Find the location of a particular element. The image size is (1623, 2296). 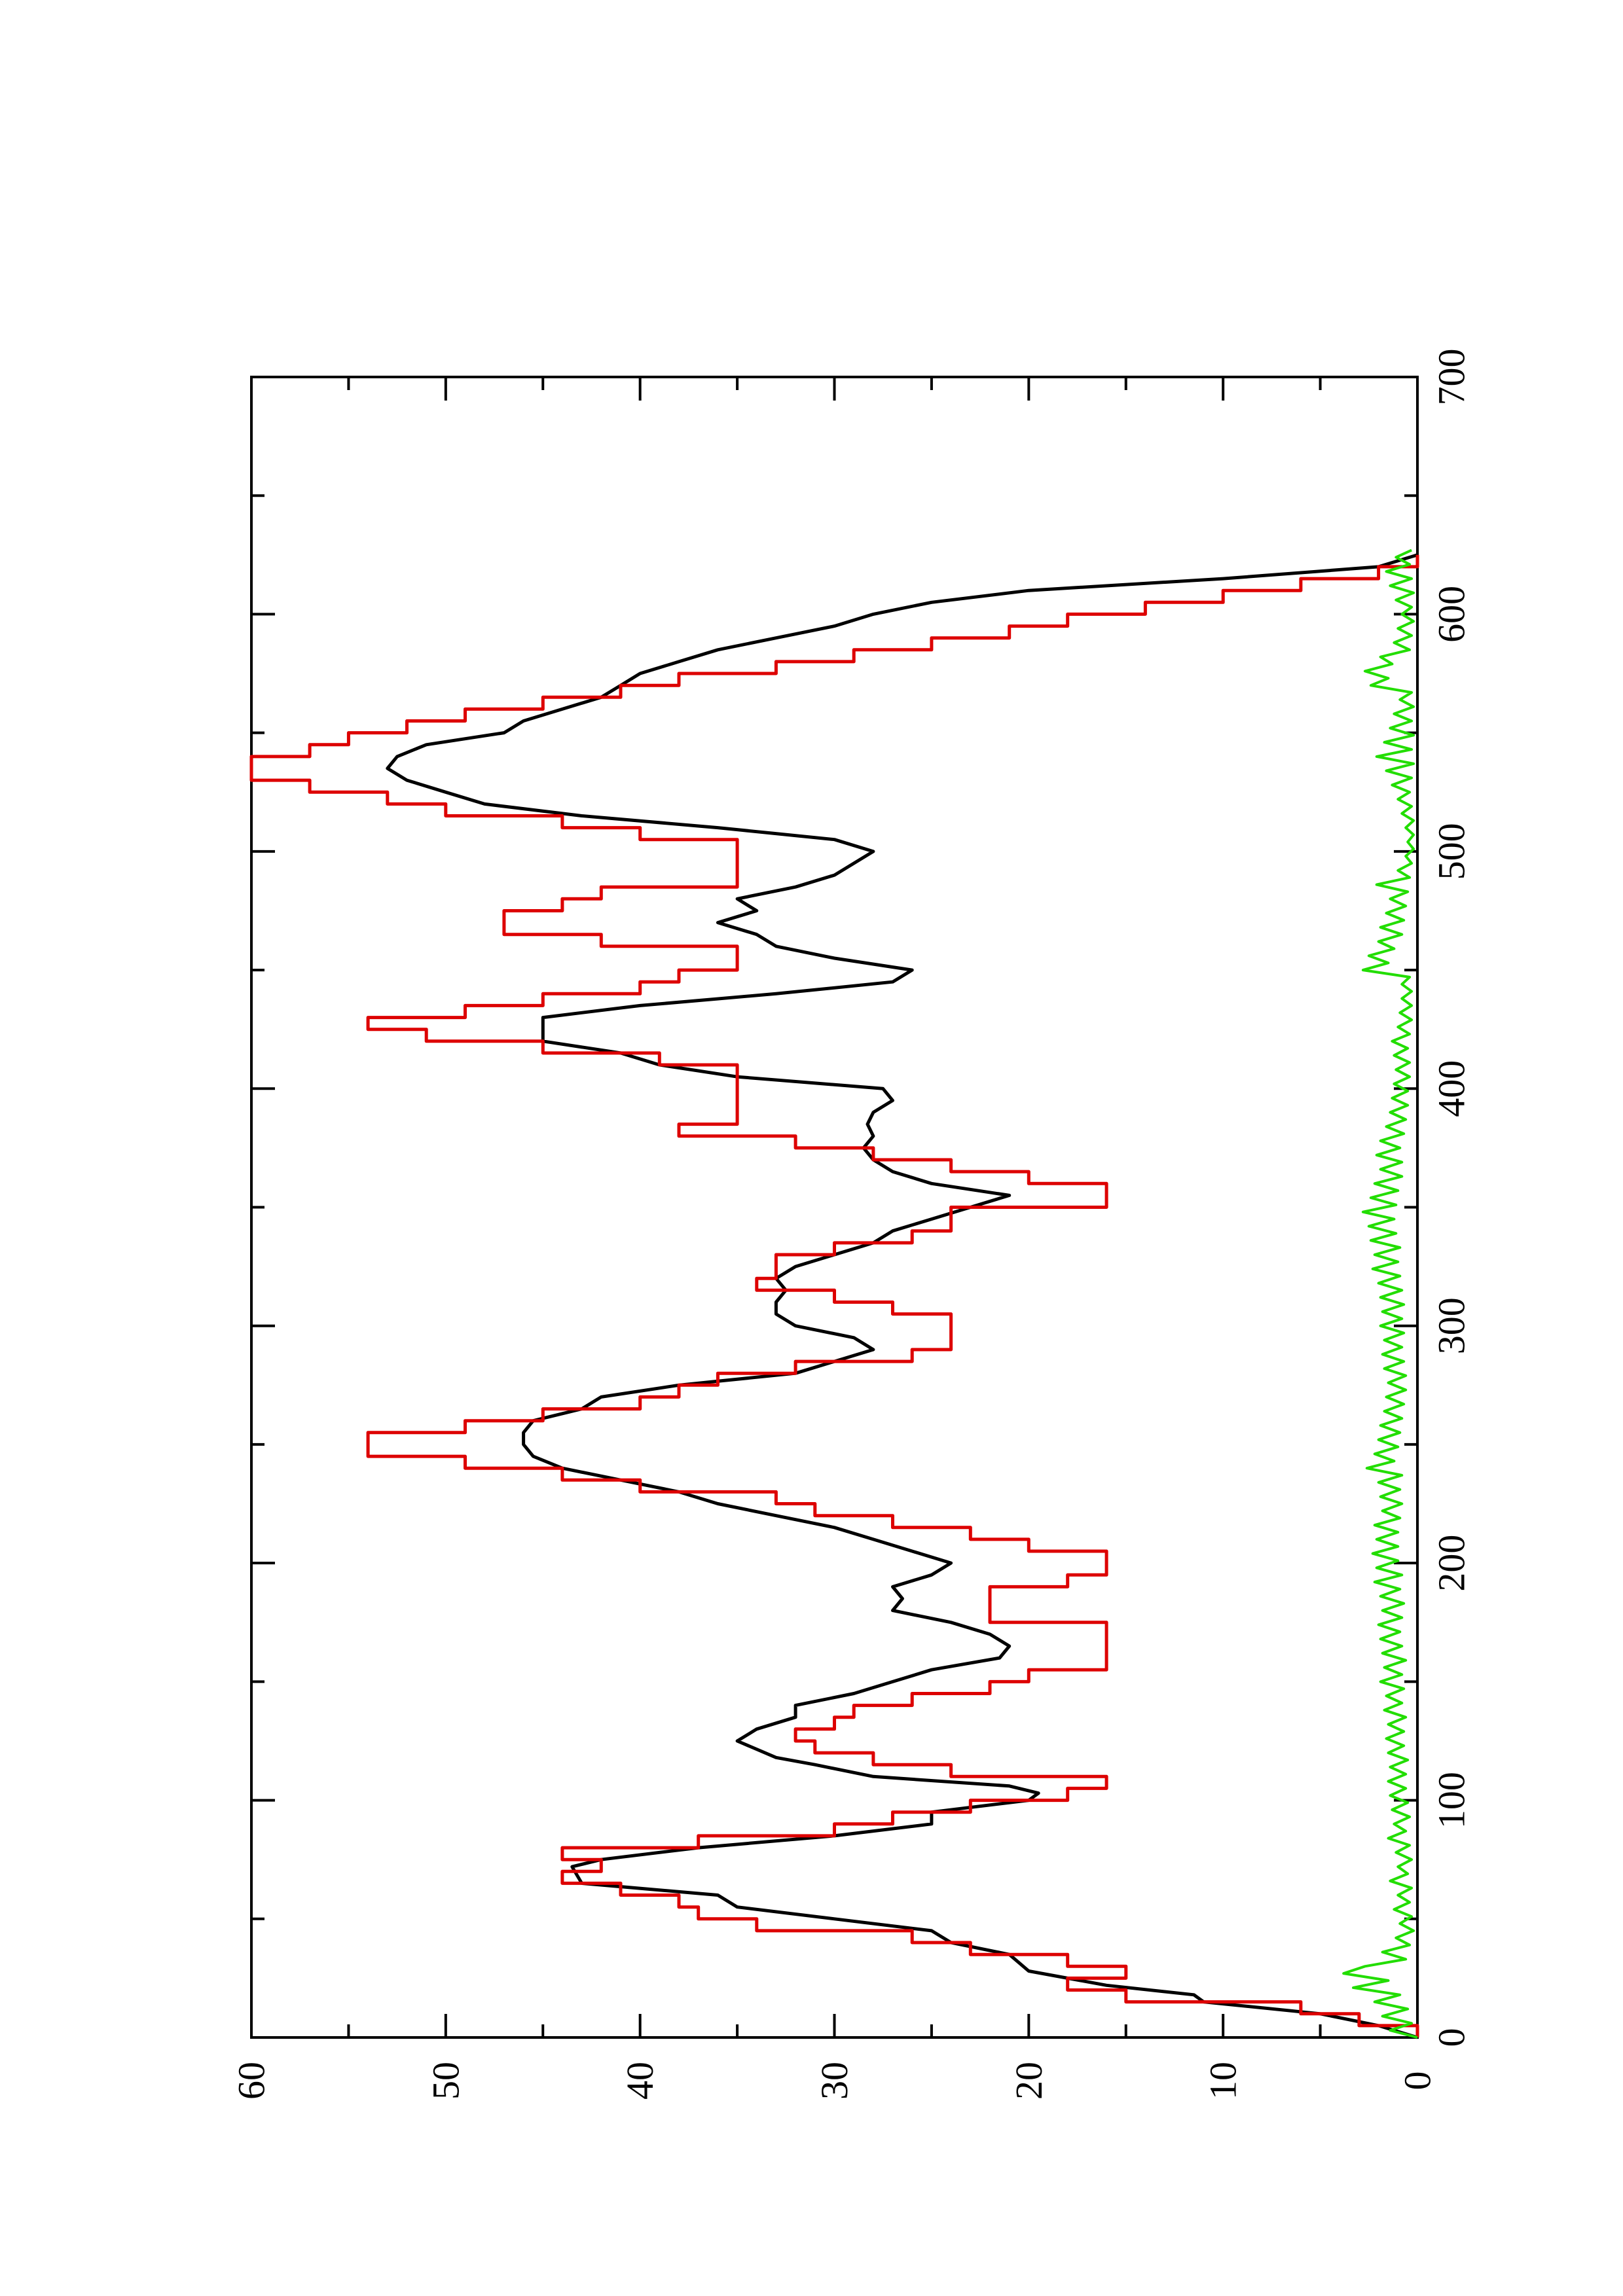

y-tick-label: 40 is located at coordinates (640, 2081).